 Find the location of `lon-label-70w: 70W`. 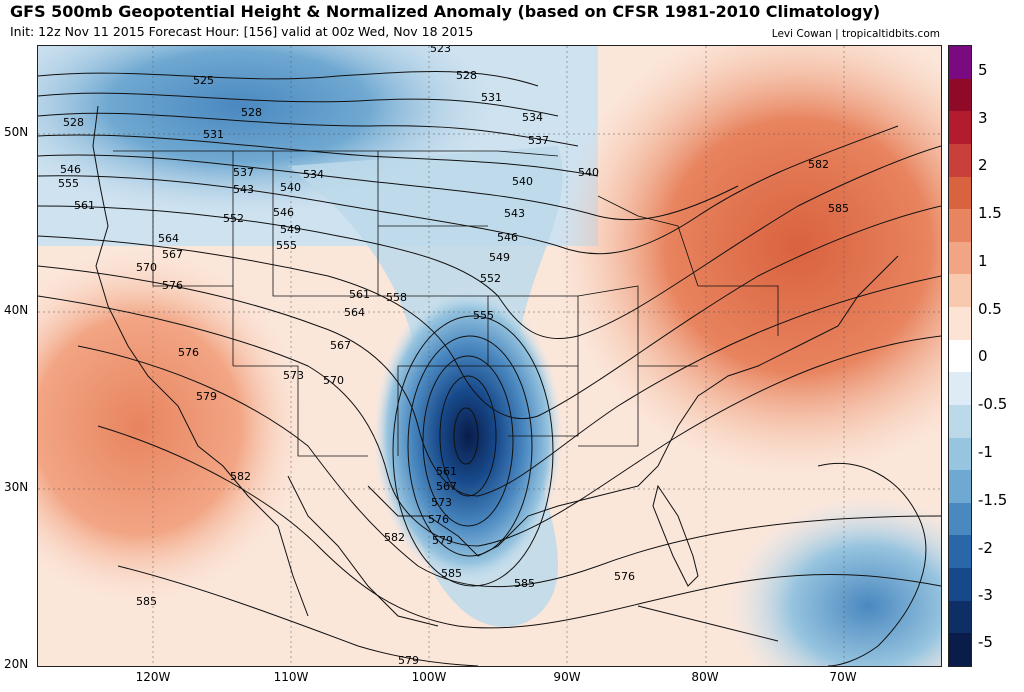

lon-label-70w: 70W is located at coordinates (843, 677).